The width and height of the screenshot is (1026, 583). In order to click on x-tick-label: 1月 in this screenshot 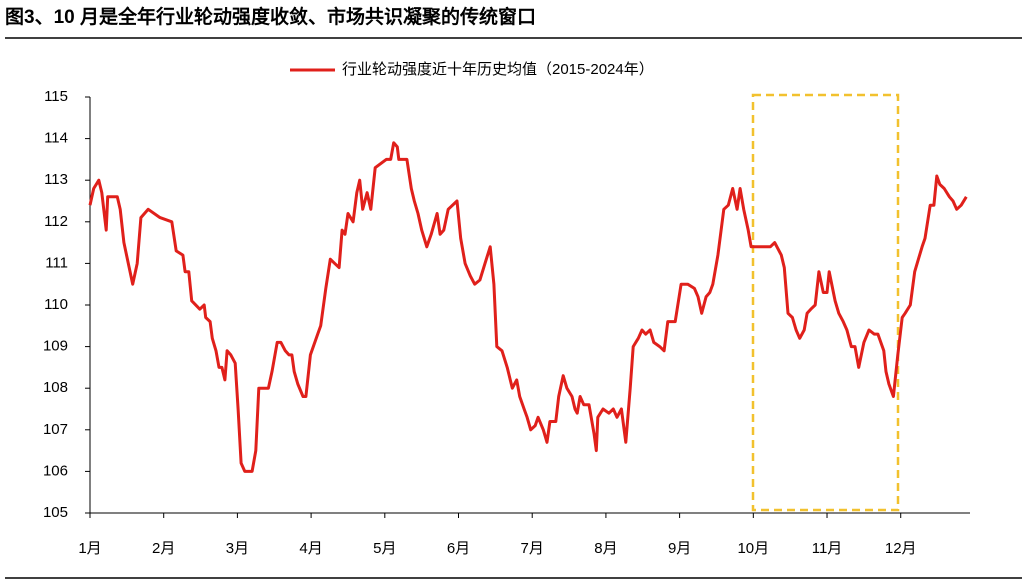, I will do `click(89, 548)`.